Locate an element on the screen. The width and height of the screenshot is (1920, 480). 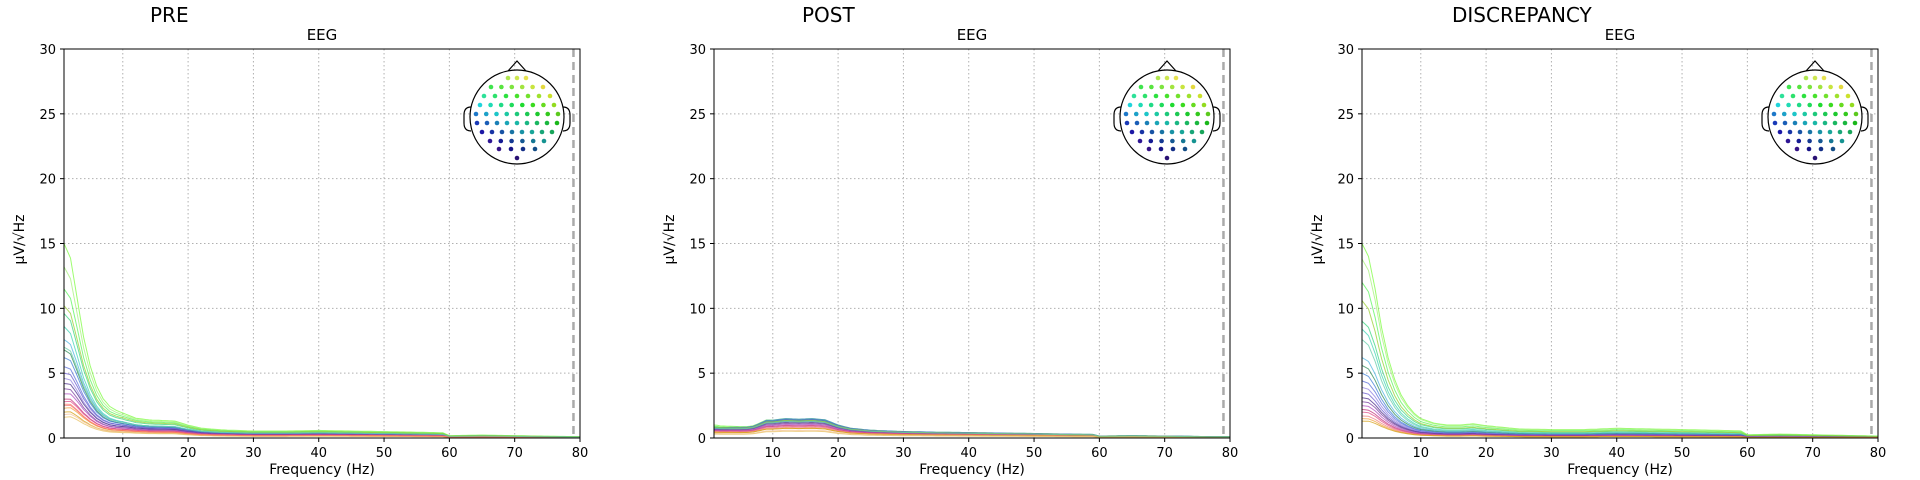
y-tick-label: 30 is located at coordinates (47, 50).